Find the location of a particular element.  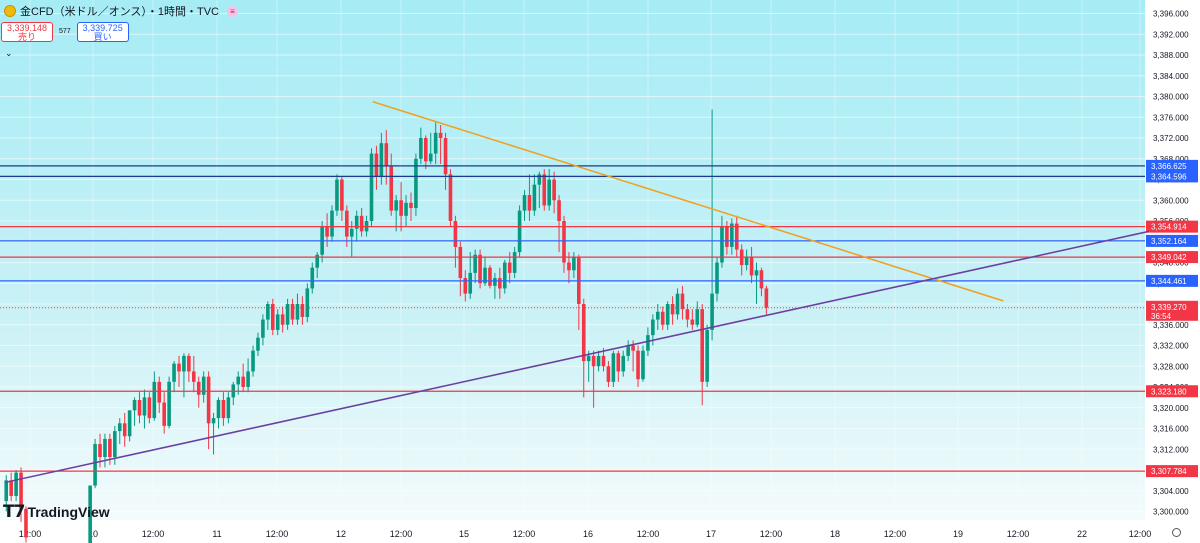

x-tick-label: 19 is located at coordinates (958, 534).